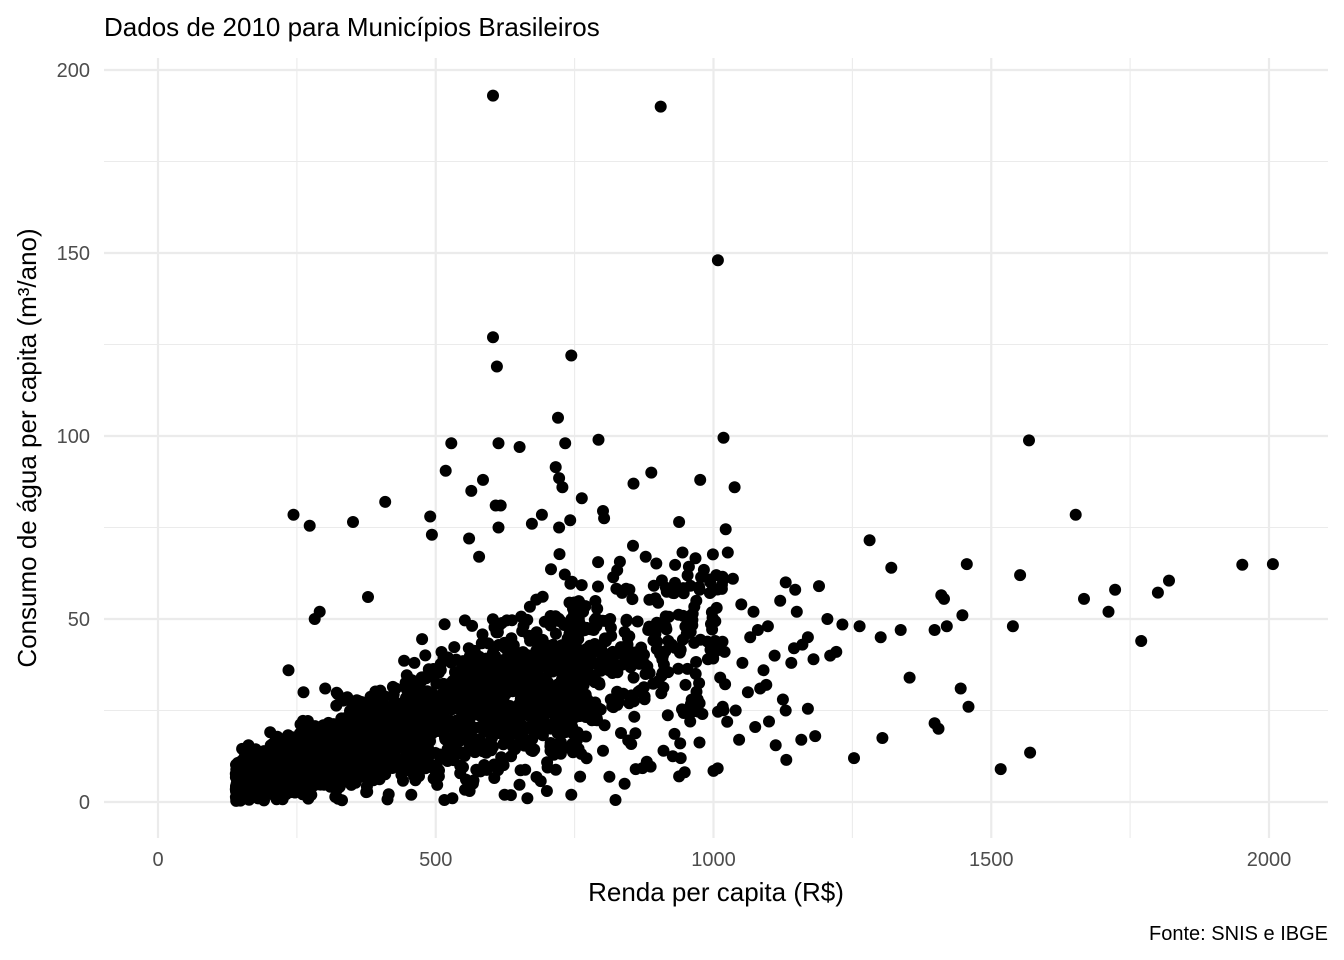 Image resolution: width=1344 pixels, height=960 pixels. What do you see at coordinates (27, 447) in the screenshot?
I see `y-axis-title: Consumo de água per capita (m³/ano)` at bounding box center [27, 447].